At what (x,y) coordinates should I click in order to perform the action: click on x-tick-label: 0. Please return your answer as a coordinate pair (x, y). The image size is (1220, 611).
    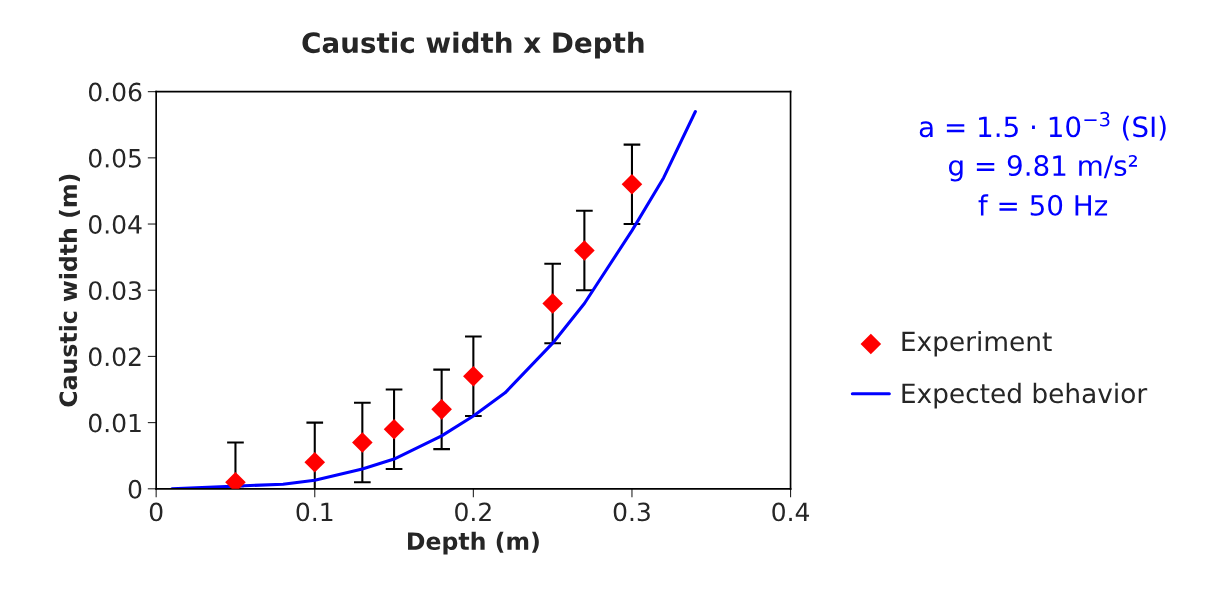
    Looking at the image, I should click on (156, 512).